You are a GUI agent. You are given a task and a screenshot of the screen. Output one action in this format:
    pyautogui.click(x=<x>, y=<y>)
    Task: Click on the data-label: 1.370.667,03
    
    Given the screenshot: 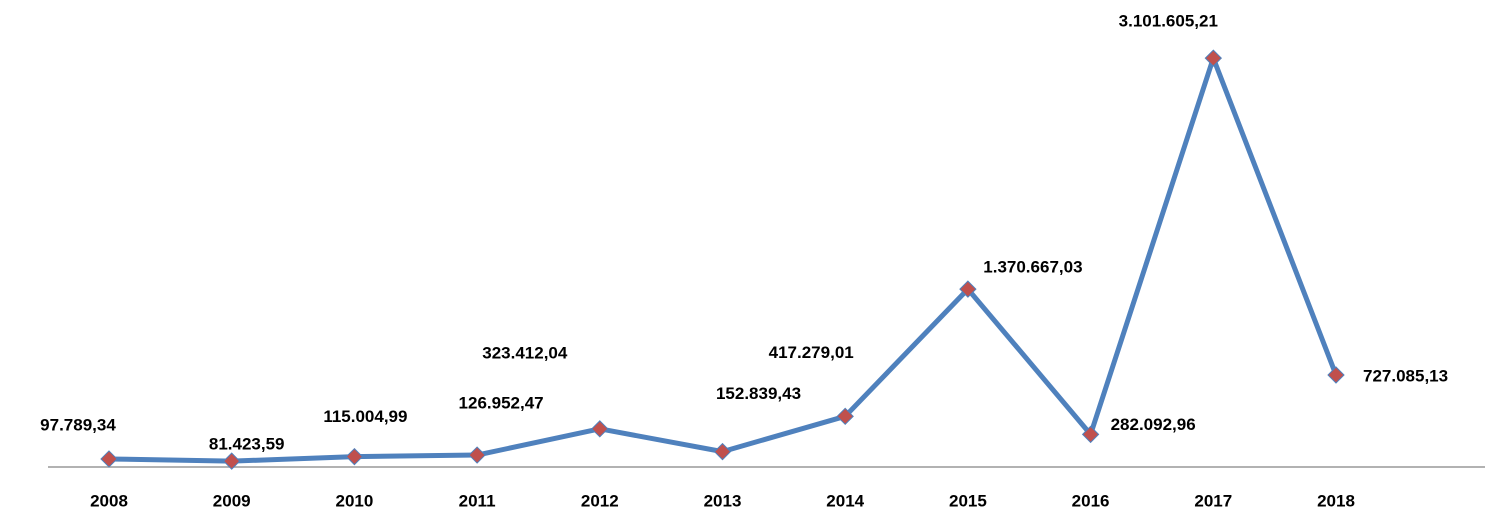 What is the action you would take?
    pyautogui.click(x=1032, y=267)
    